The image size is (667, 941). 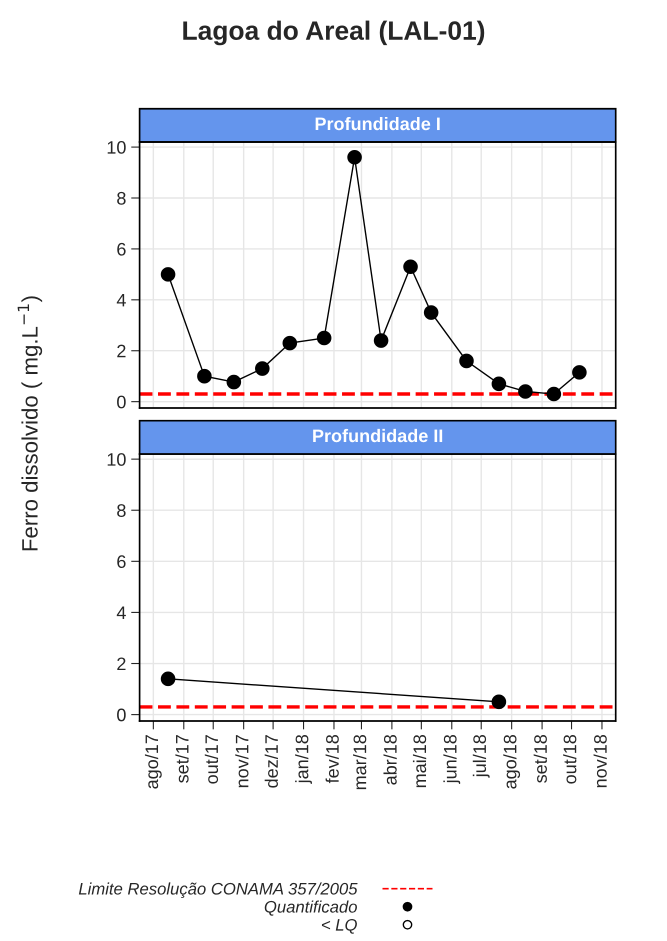 What do you see at coordinates (419, 761) in the screenshot?
I see `x-tick-label: mai/18` at bounding box center [419, 761].